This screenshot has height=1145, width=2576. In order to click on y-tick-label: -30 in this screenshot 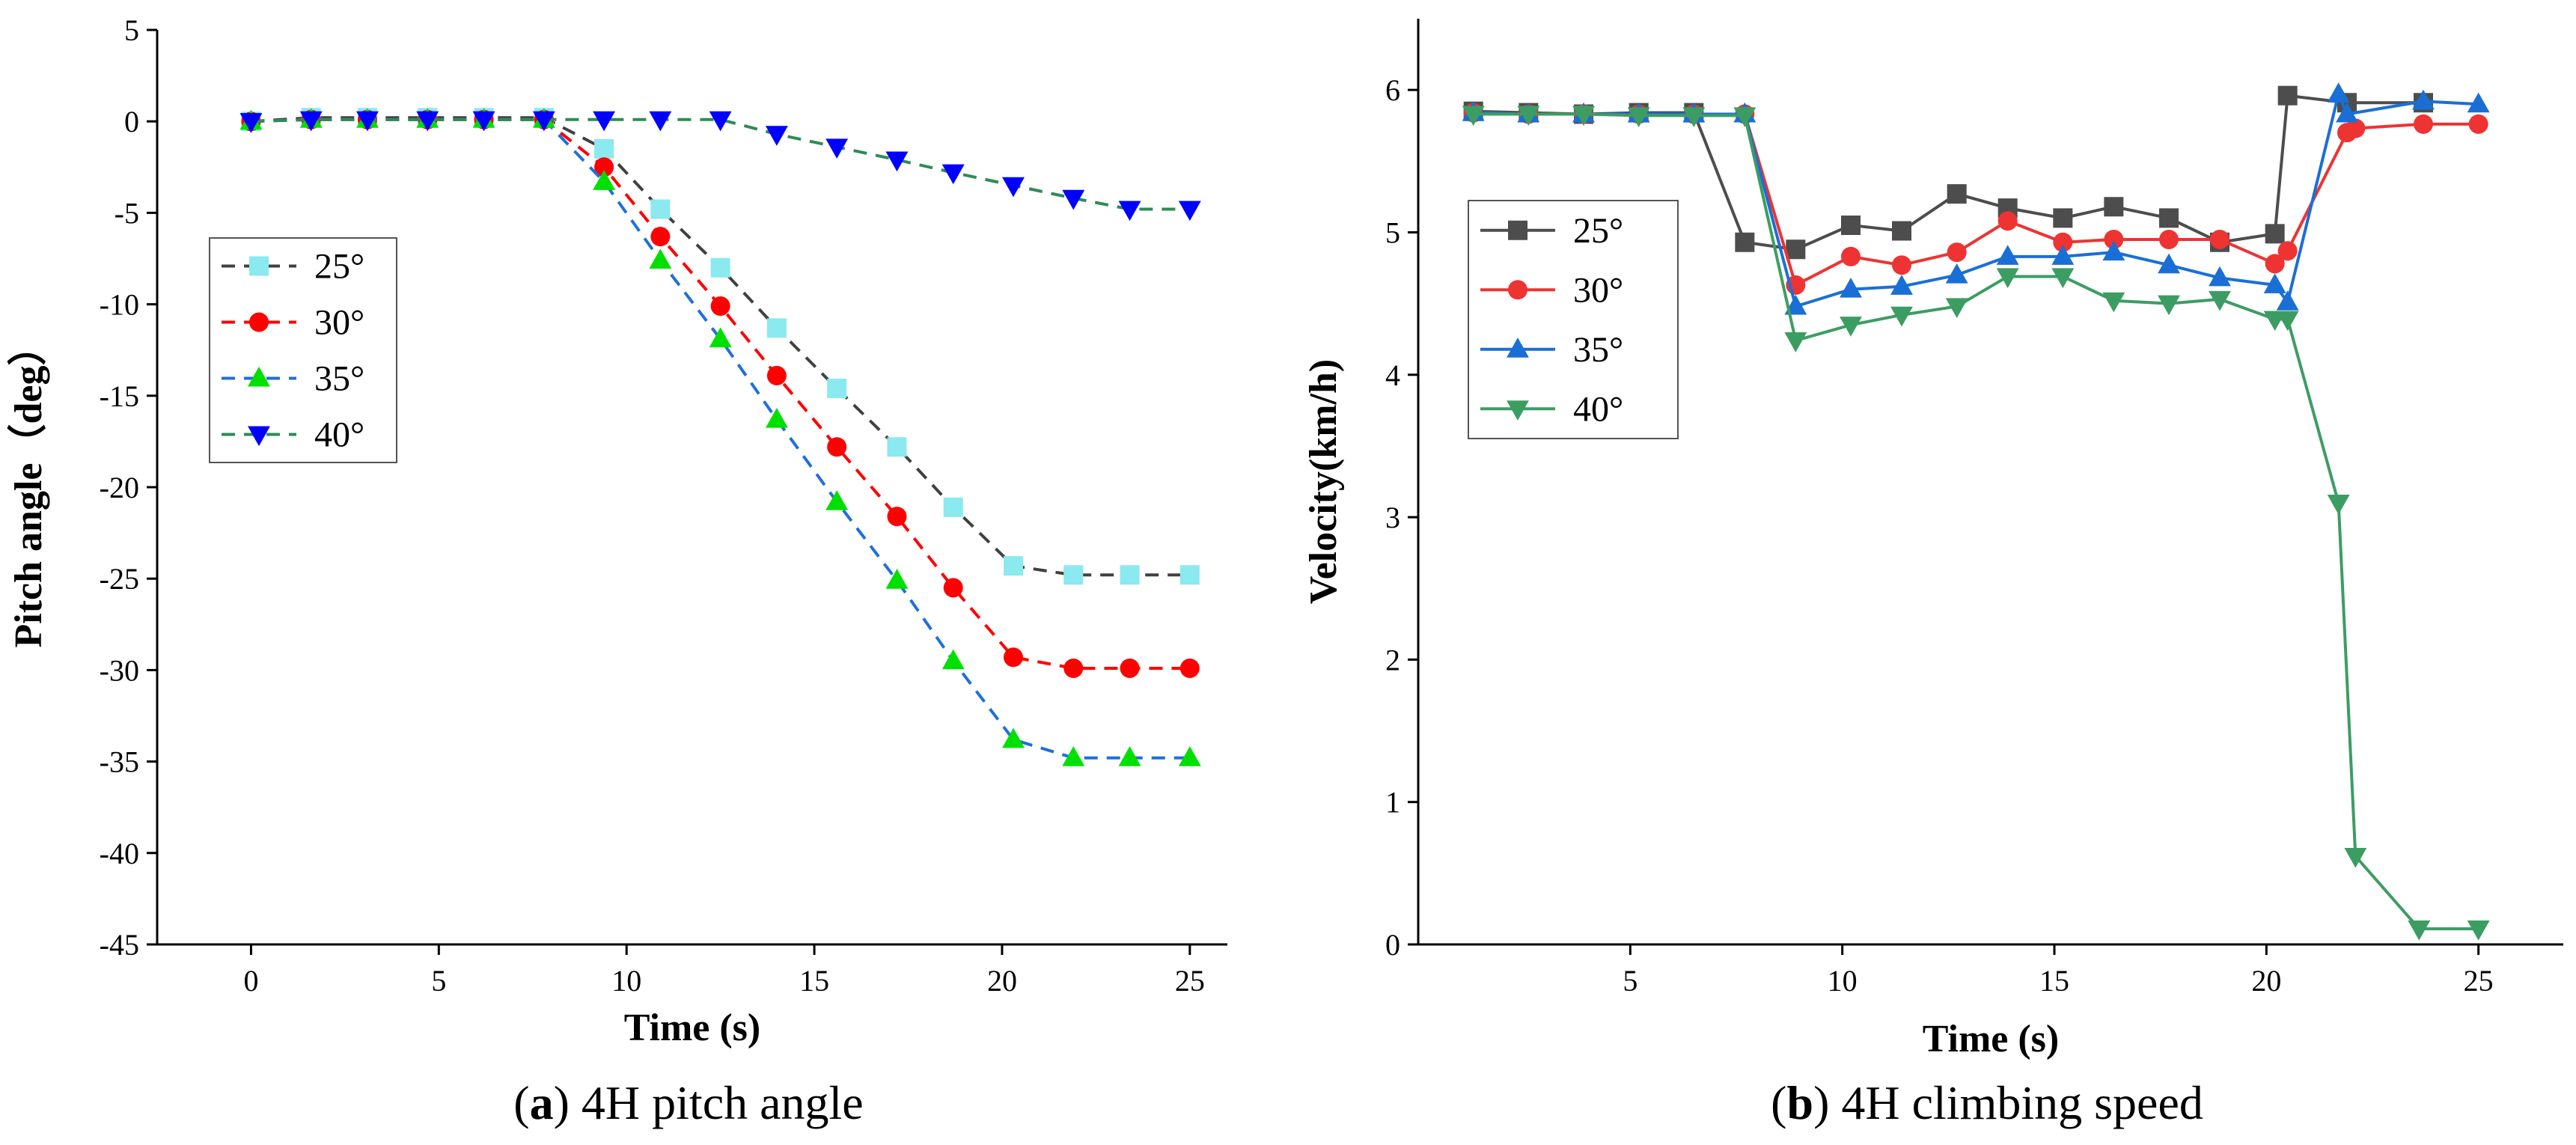, I will do `click(120, 670)`.